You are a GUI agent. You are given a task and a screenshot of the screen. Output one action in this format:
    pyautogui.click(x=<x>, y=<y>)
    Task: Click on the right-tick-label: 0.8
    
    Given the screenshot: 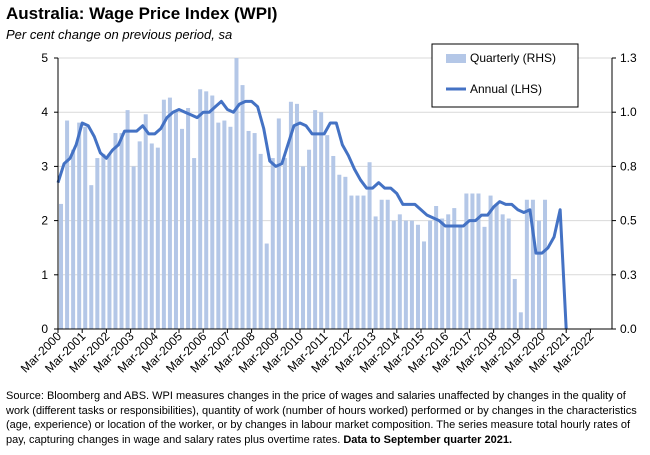 What is the action you would take?
    pyautogui.click(x=628, y=166)
    